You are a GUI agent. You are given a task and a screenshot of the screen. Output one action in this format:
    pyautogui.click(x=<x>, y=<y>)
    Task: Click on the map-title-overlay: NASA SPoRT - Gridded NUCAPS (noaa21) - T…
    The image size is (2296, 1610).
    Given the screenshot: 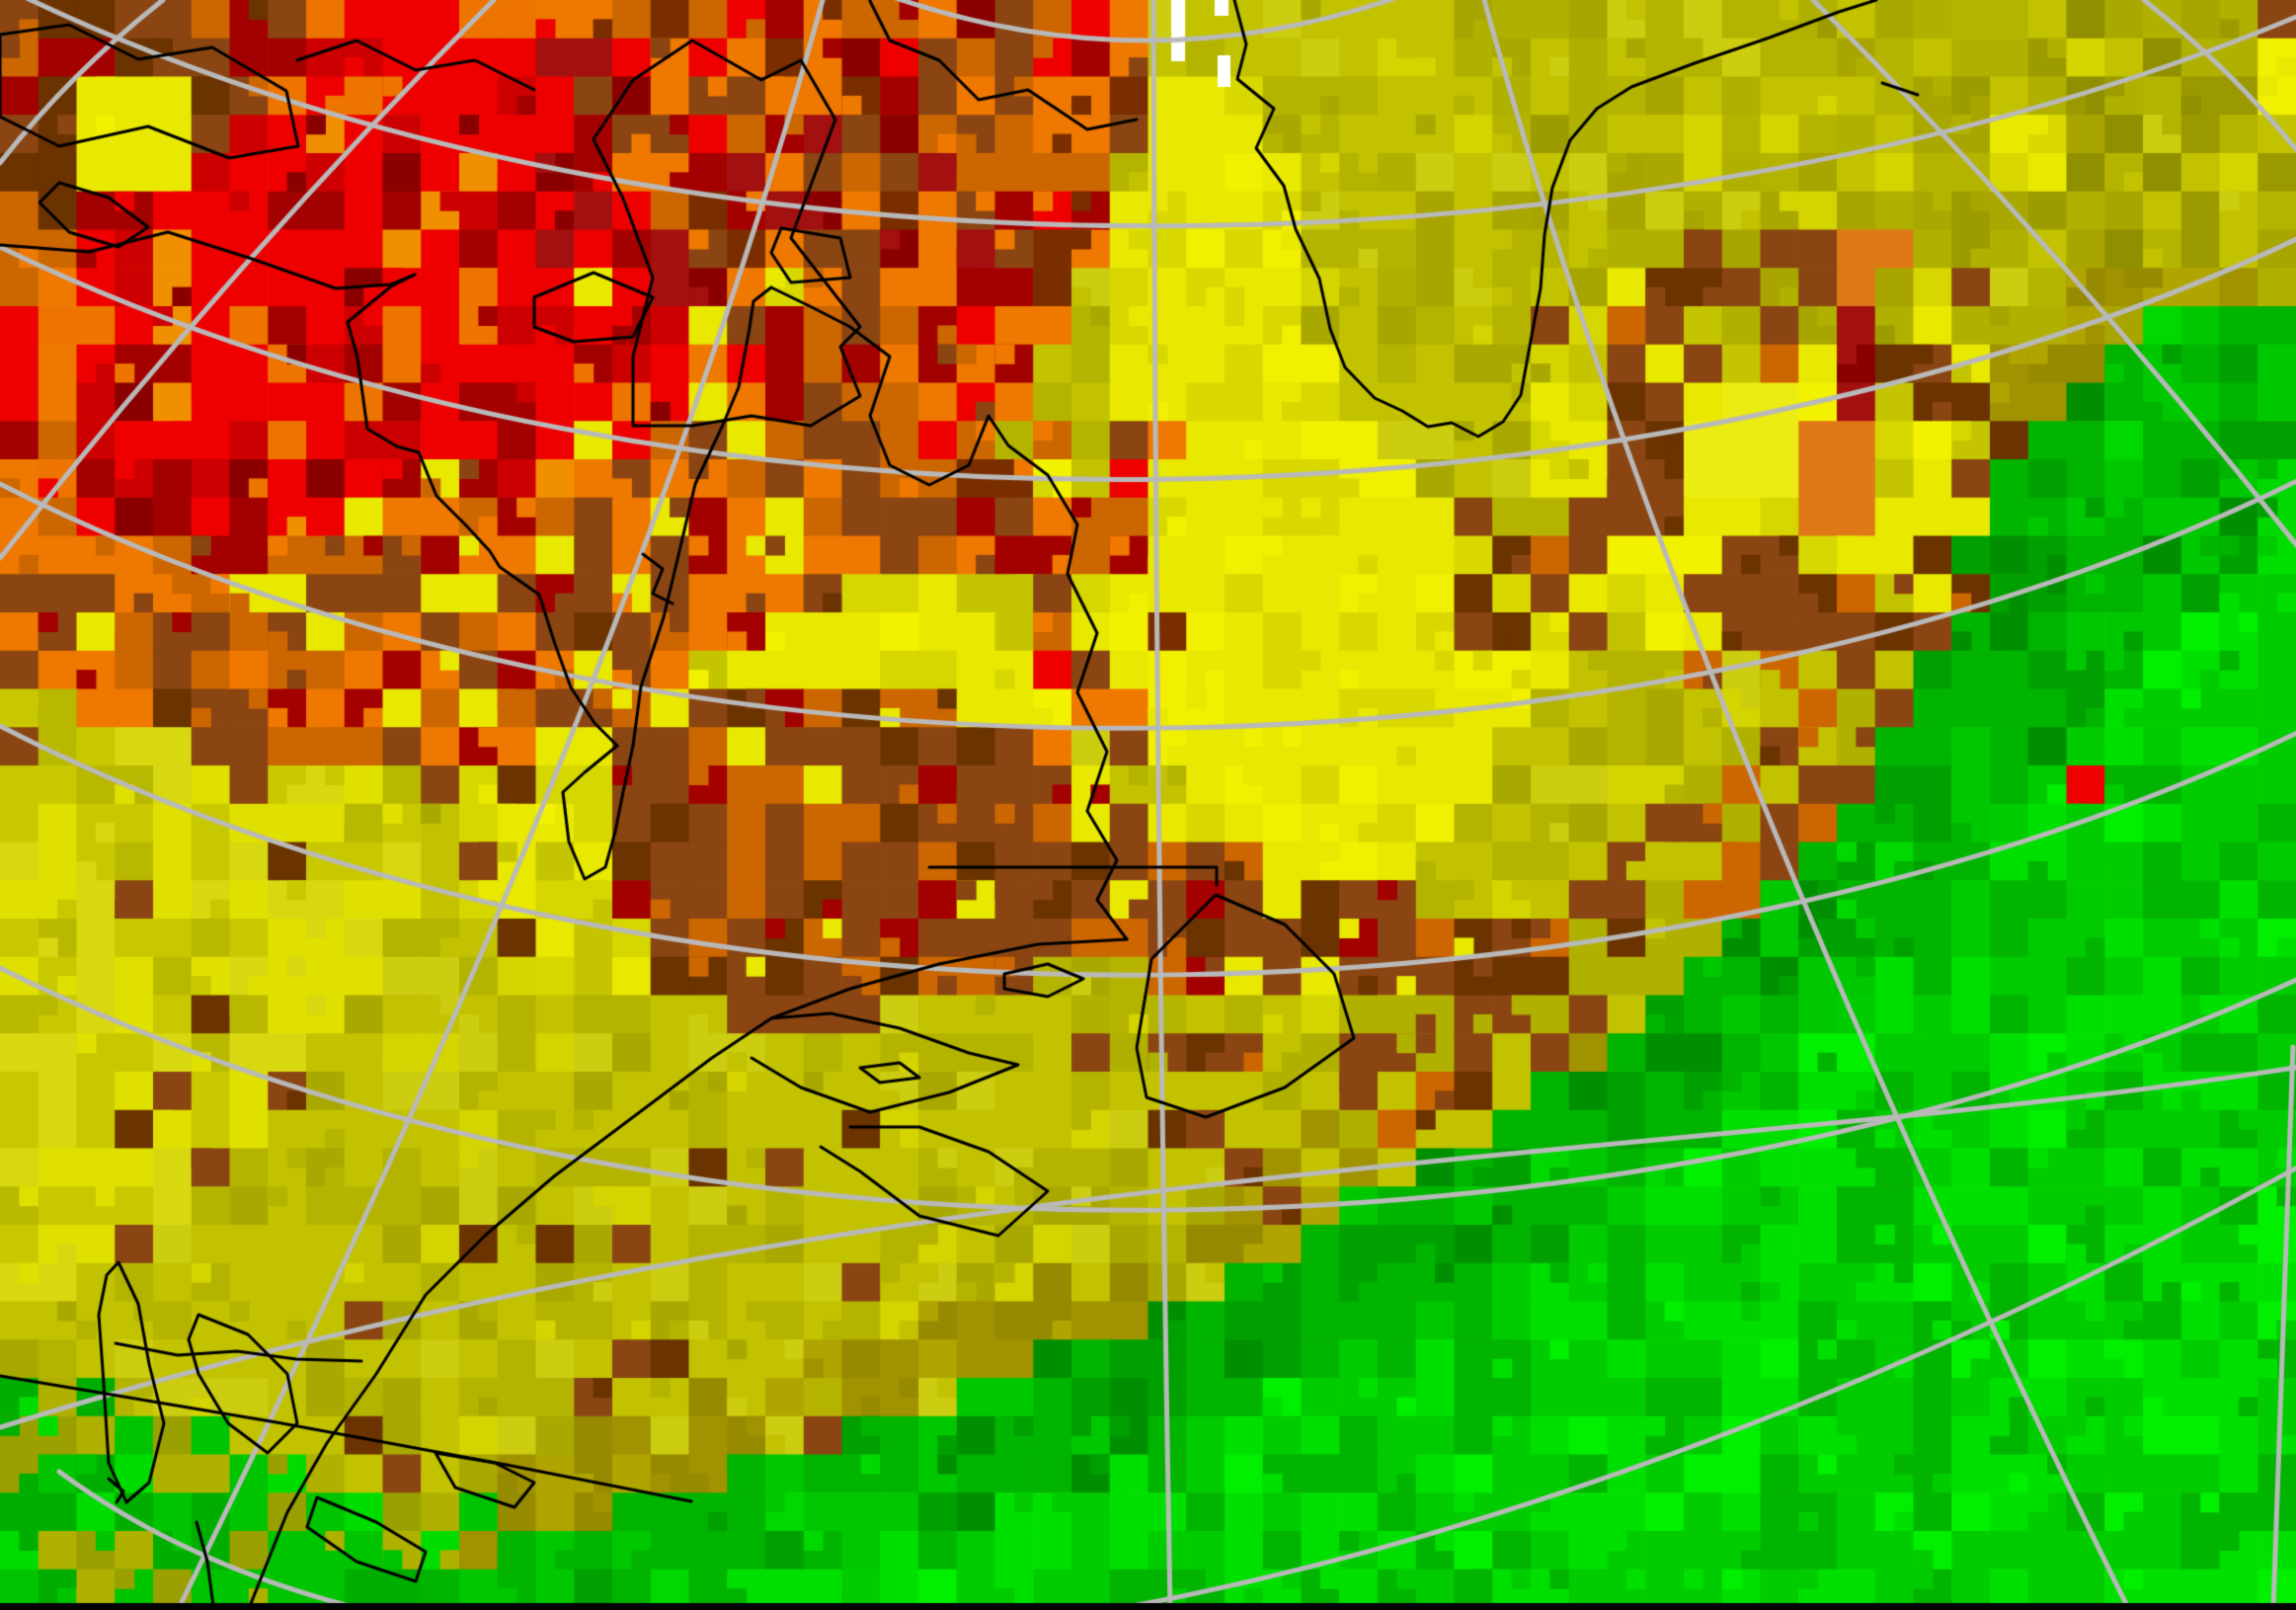 What is the action you would take?
    pyautogui.click(x=545, y=1567)
    